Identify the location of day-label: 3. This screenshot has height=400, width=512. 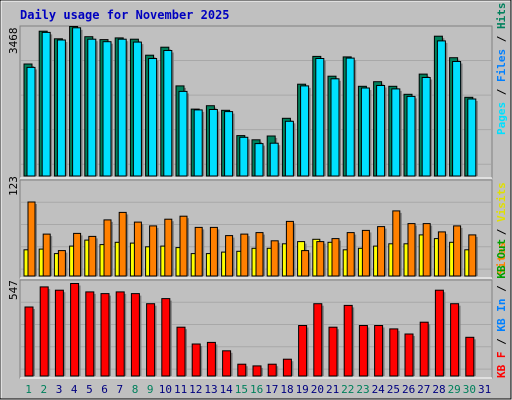
(59, 389).